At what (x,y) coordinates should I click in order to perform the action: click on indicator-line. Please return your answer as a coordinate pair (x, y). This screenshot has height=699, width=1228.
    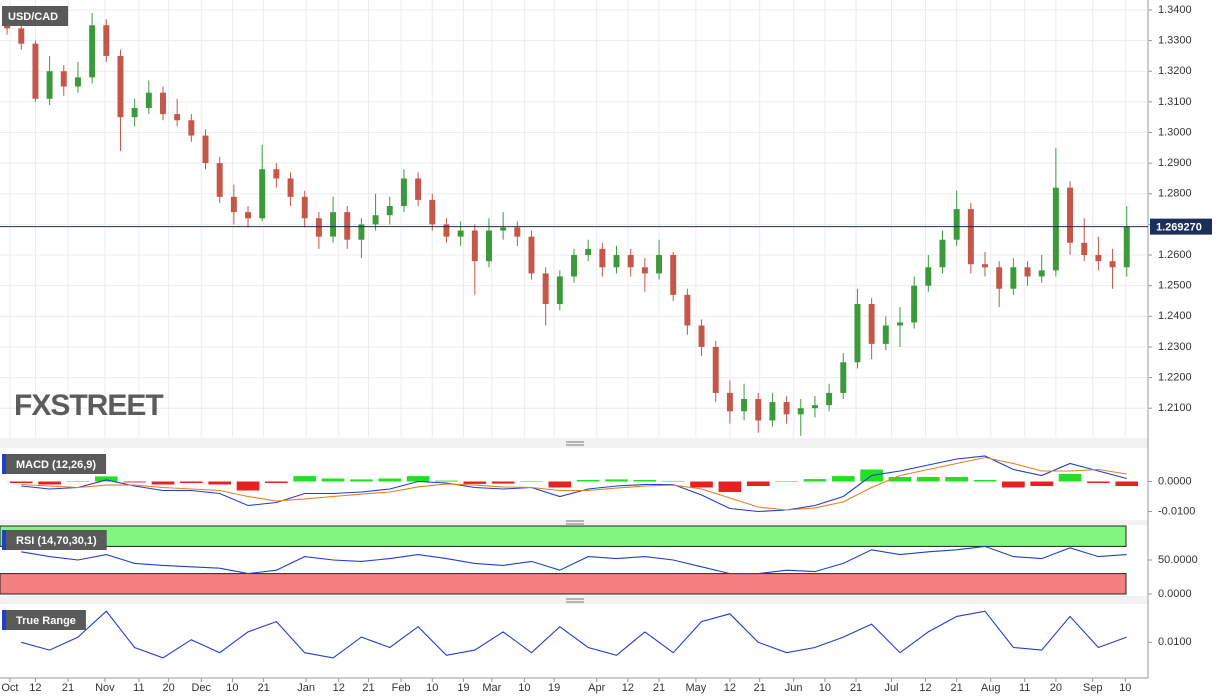
    Looking at the image, I should click on (574, 484).